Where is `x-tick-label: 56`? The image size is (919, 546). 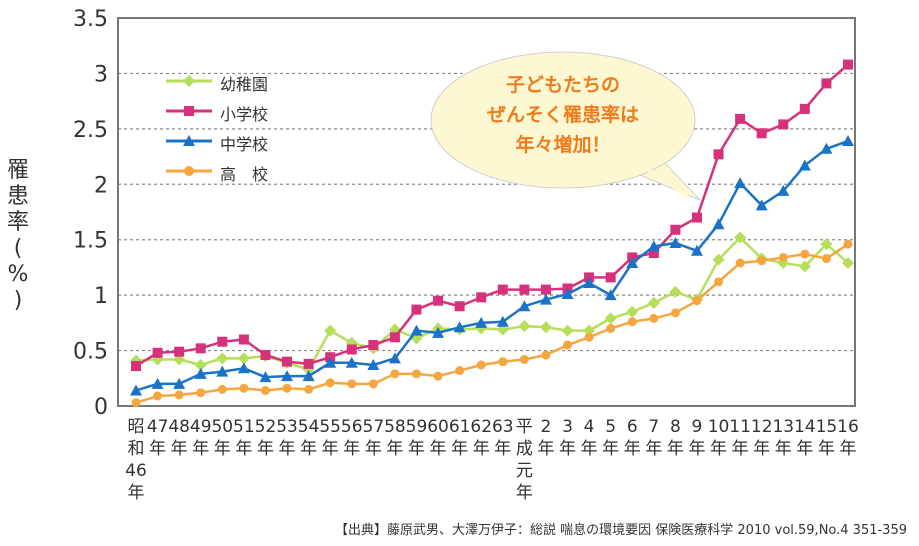 x-tick-label: 56 is located at coordinates (352, 427).